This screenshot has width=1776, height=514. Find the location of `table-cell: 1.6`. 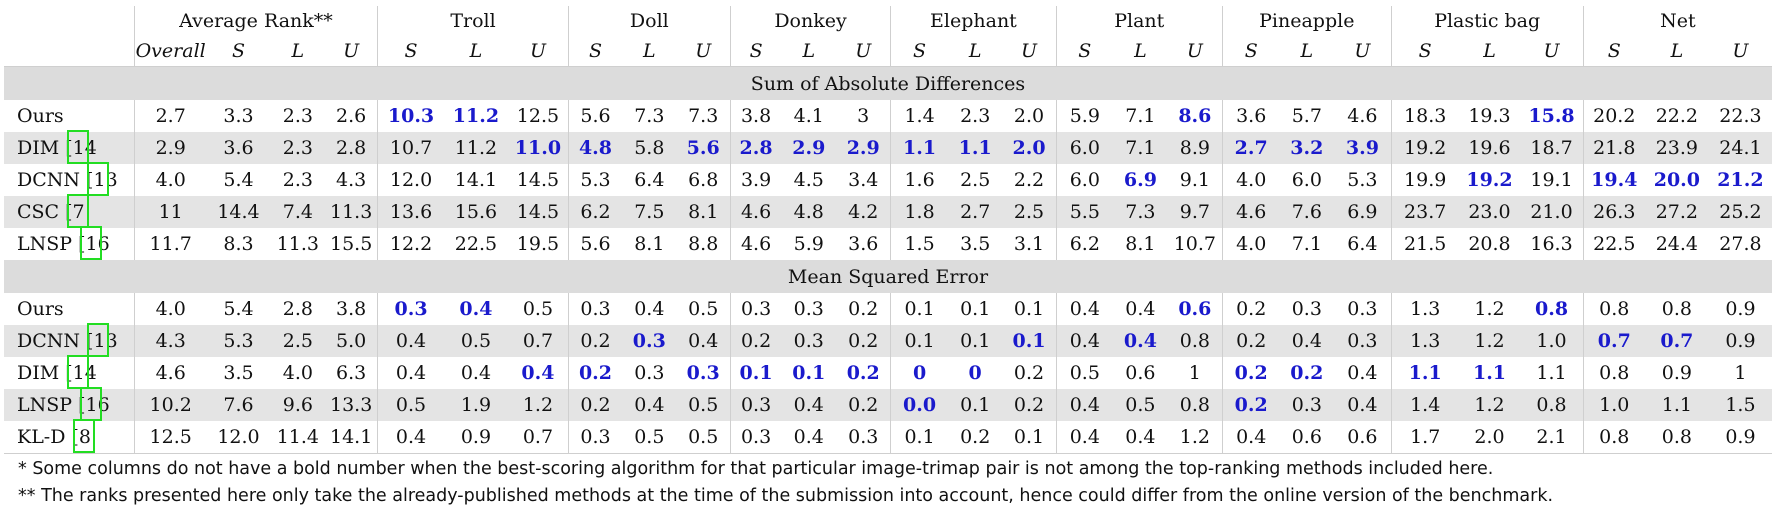

table-cell: 1.6 is located at coordinates (919, 180).